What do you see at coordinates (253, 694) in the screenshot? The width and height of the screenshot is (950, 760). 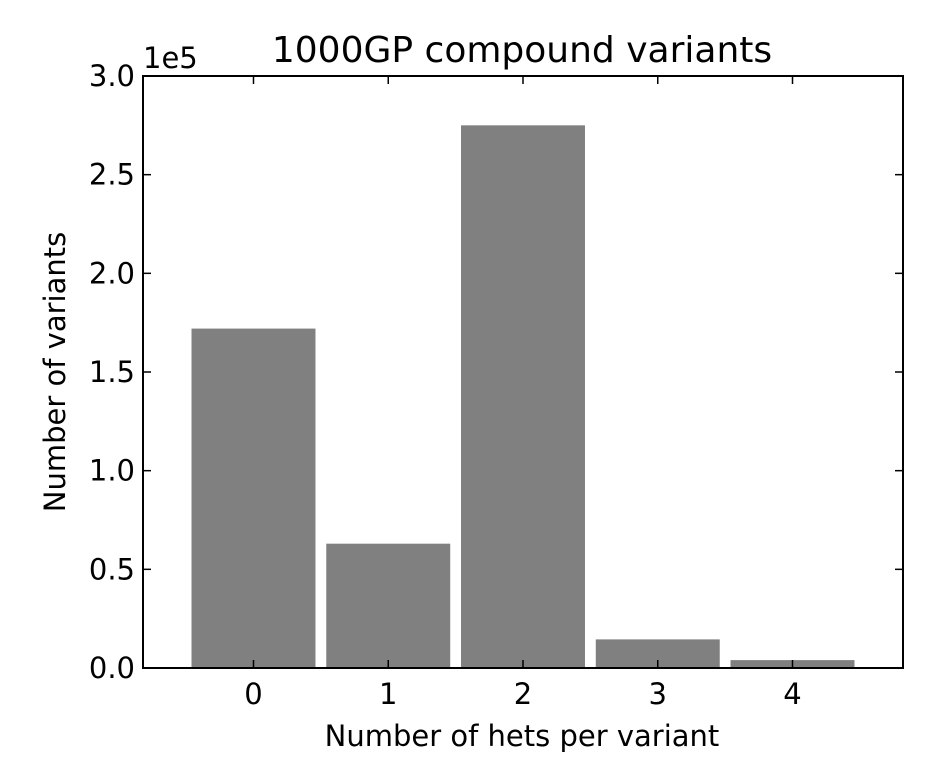 I see `x-tick-label: 0` at bounding box center [253, 694].